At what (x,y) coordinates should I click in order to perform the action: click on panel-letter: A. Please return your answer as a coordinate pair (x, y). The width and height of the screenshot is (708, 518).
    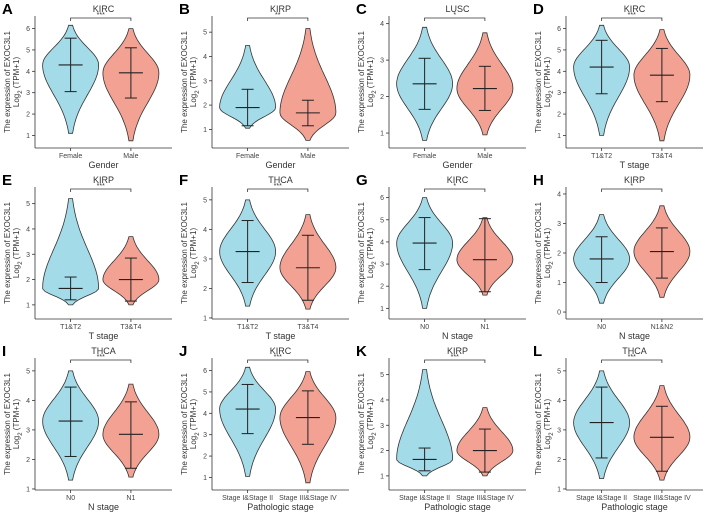
    Looking at the image, I should click on (7, 9).